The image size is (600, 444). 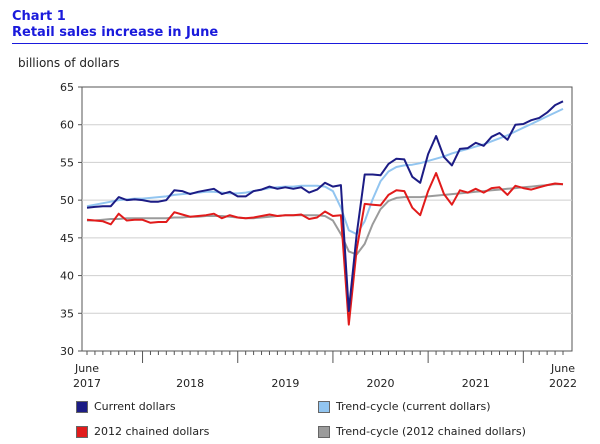 What do you see at coordinates (300, 43) in the screenshot?
I see `title-rule` at bounding box center [300, 43].